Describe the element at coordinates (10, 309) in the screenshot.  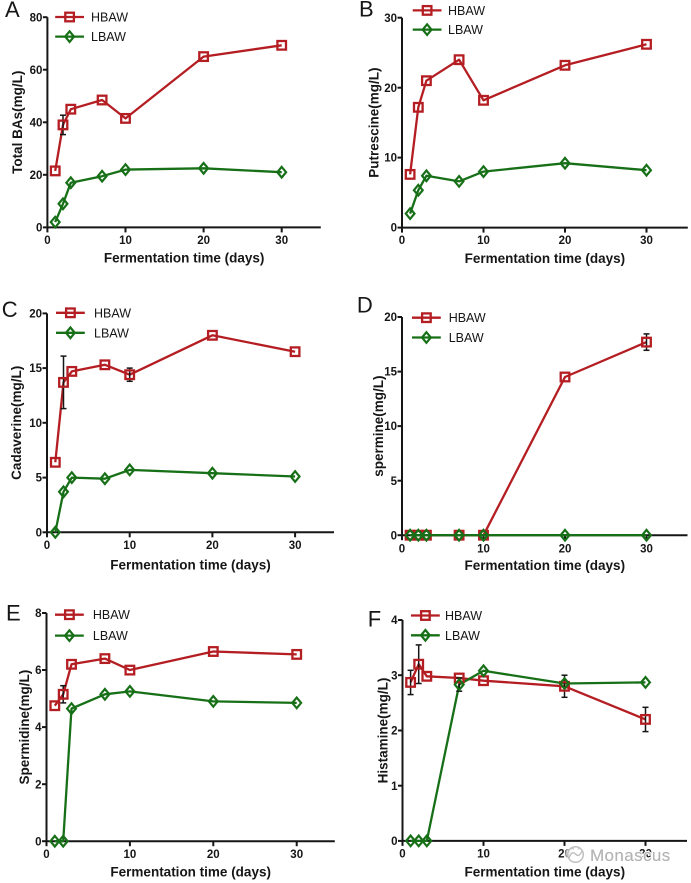
I see `svg-text: C` at that location.